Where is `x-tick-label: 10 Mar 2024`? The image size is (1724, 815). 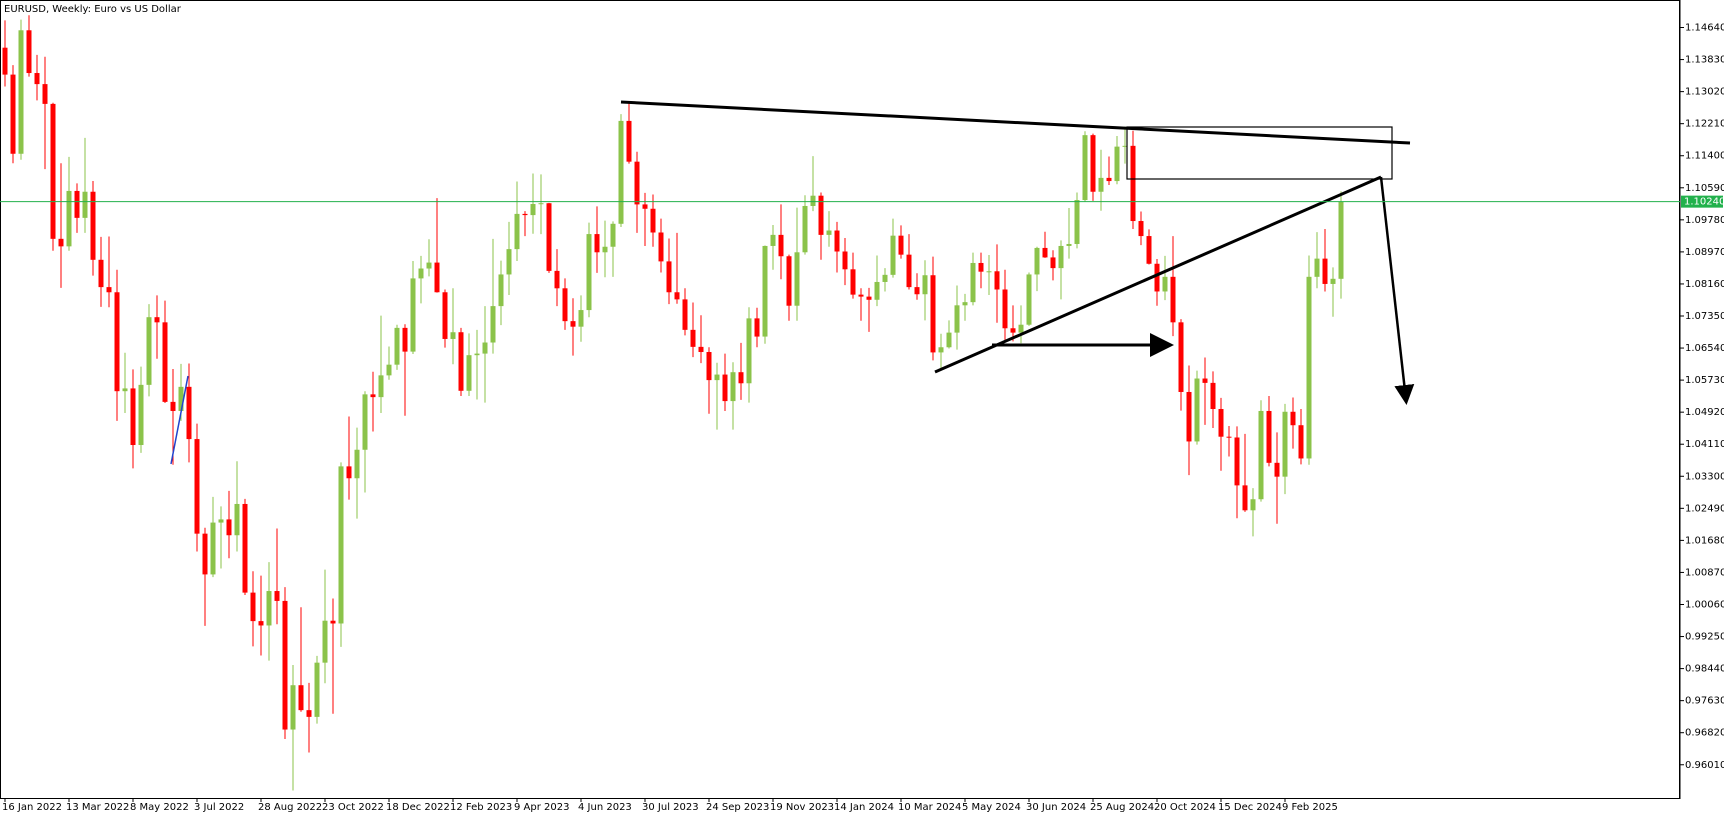 x-tick-label: 10 Mar 2024 is located at coordinates (929, 807).